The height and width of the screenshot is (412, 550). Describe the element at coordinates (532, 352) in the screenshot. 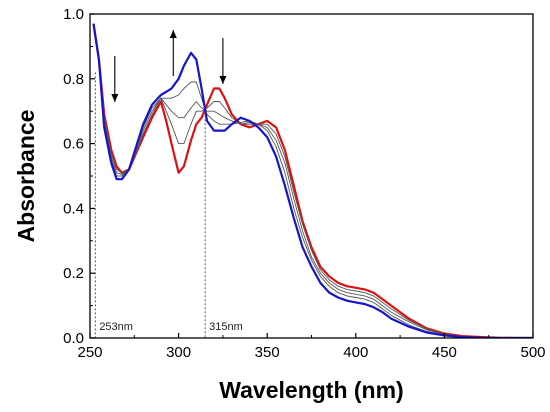

I see `x-tick-label: 500` at that location.